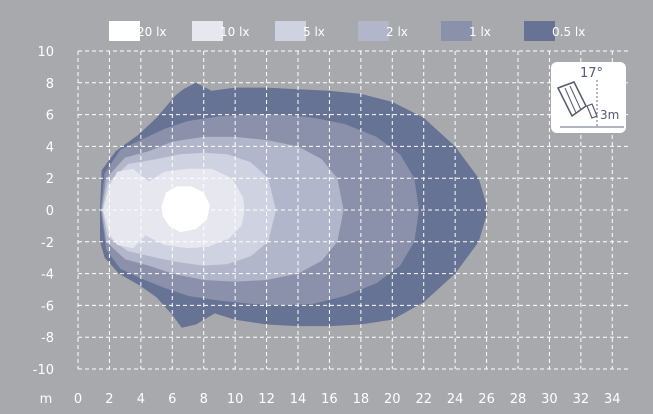 The width and height of the screenshot is (653, 414). What do you see at coordinates (78, 399) in the screenshot?
I see `x-tick-label: 0` at bounding box center [78, 399].